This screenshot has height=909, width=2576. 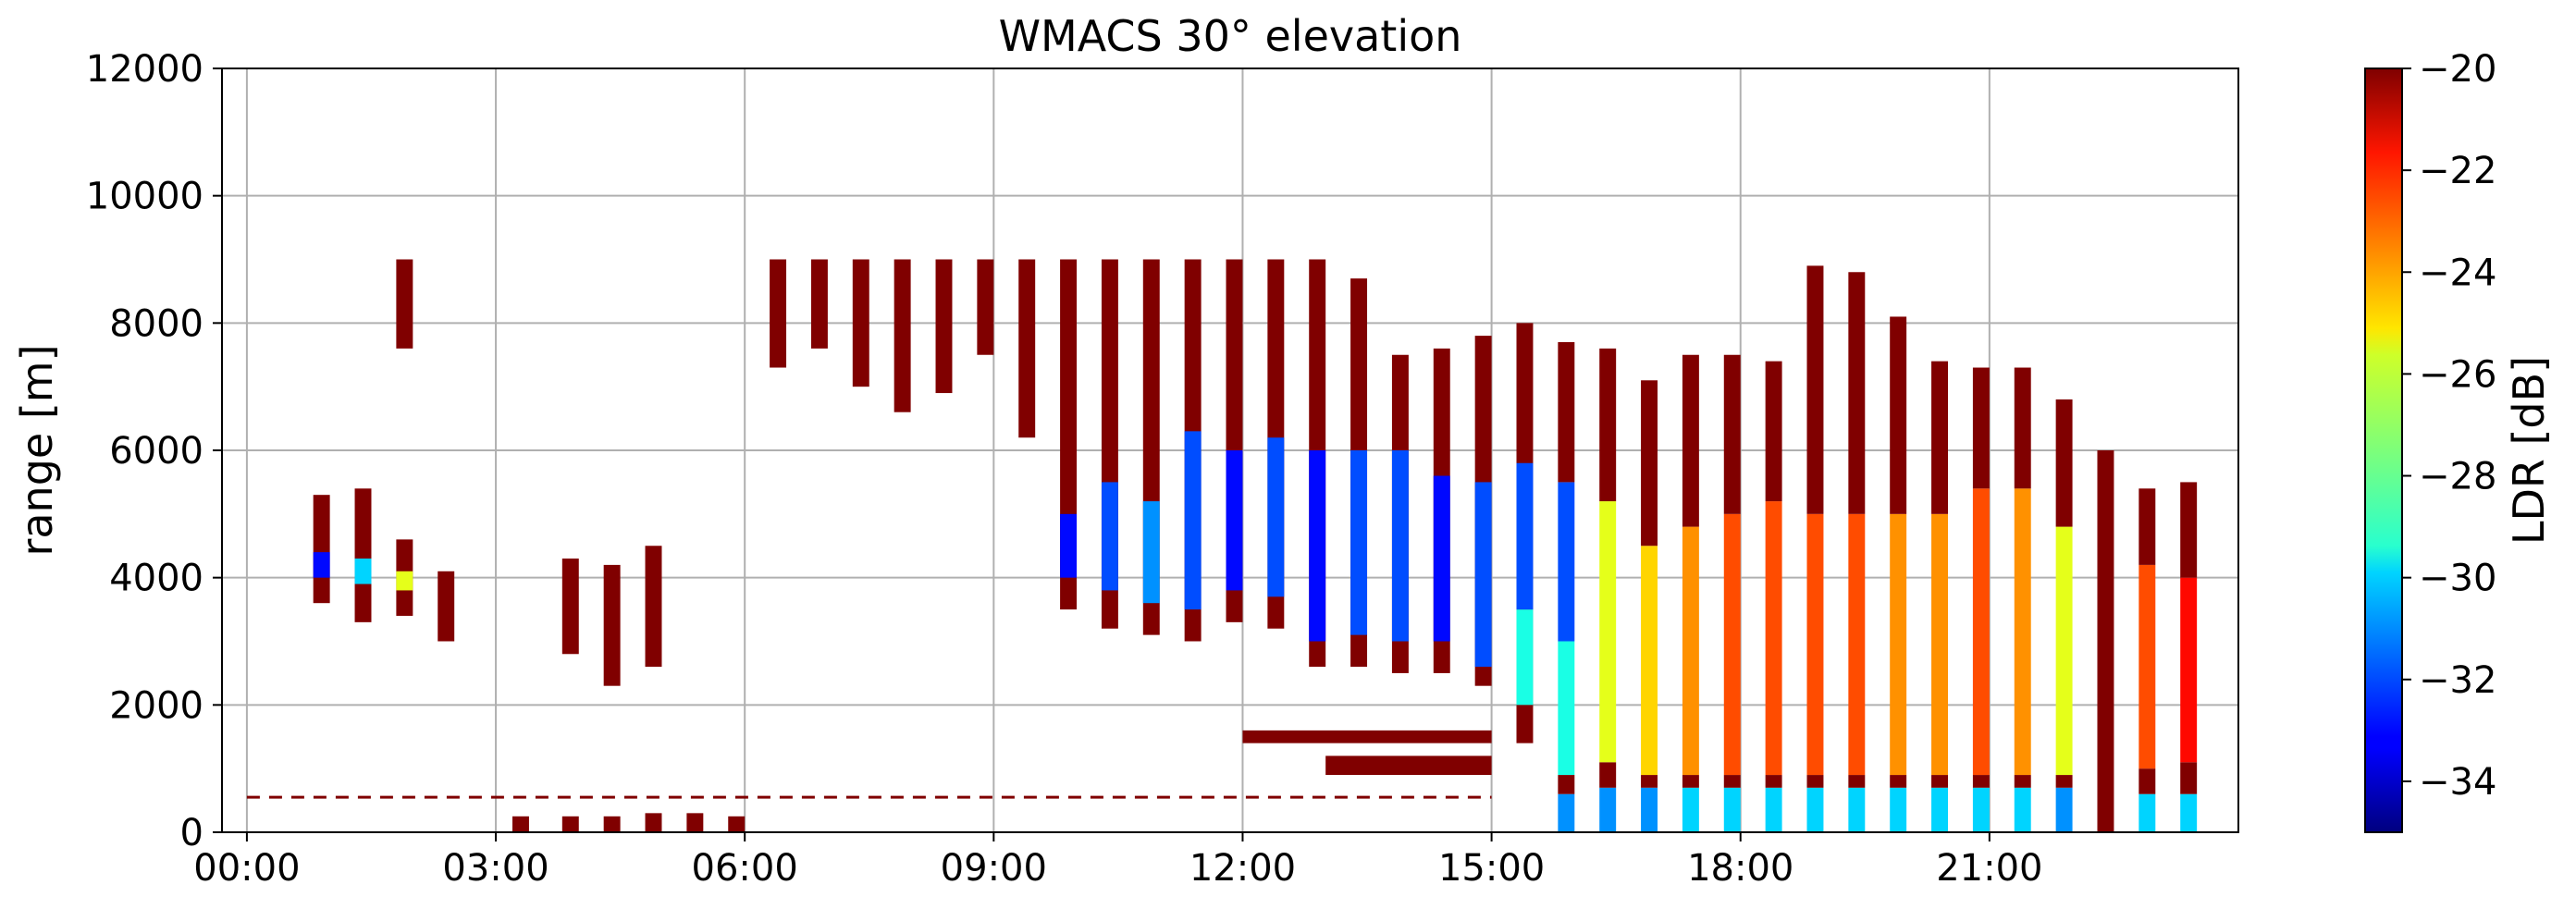 What do you see at coordinates (1242, 869) in the screenshot?
I see `x-tick-label: 12:00` at bounding box center [1242, 869].